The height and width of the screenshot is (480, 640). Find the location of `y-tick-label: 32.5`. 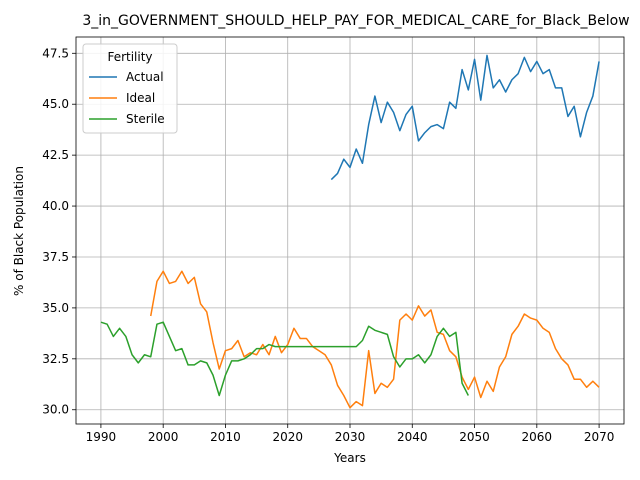

y-tick-label: 32.5 is located at coordinates (55, 359).